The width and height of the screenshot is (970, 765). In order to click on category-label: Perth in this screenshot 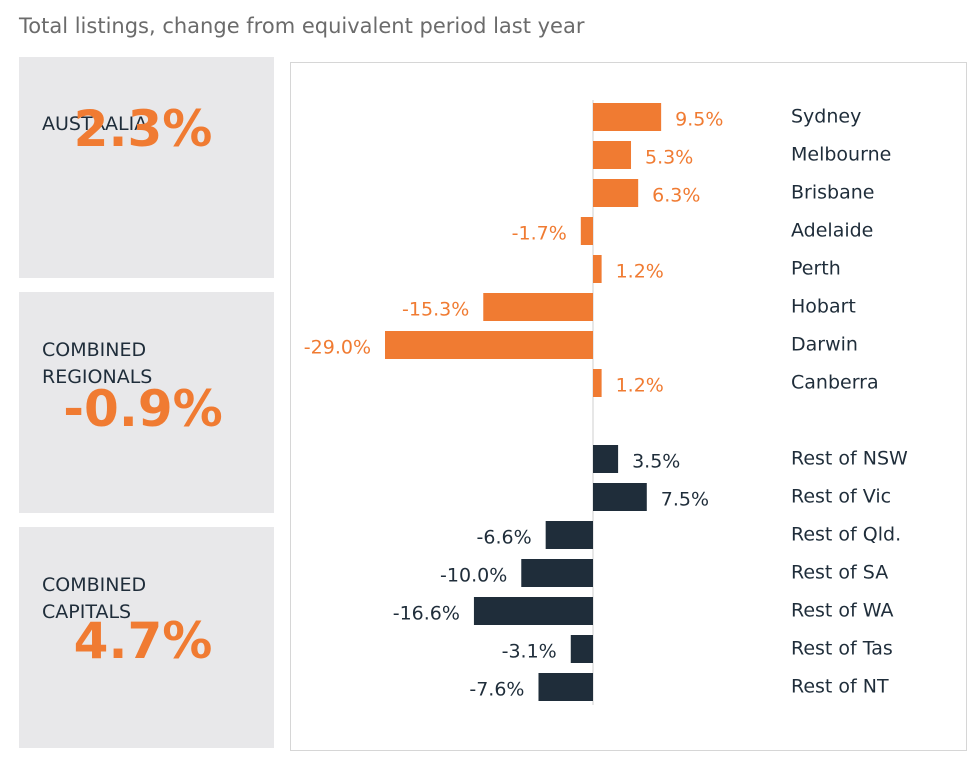, I will do `click(816, 269)`.